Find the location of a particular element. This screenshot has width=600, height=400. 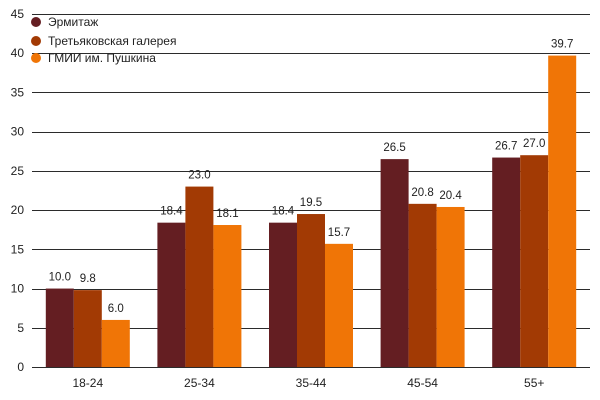

data-label: 19.5 is located at coordinates (311, 203).